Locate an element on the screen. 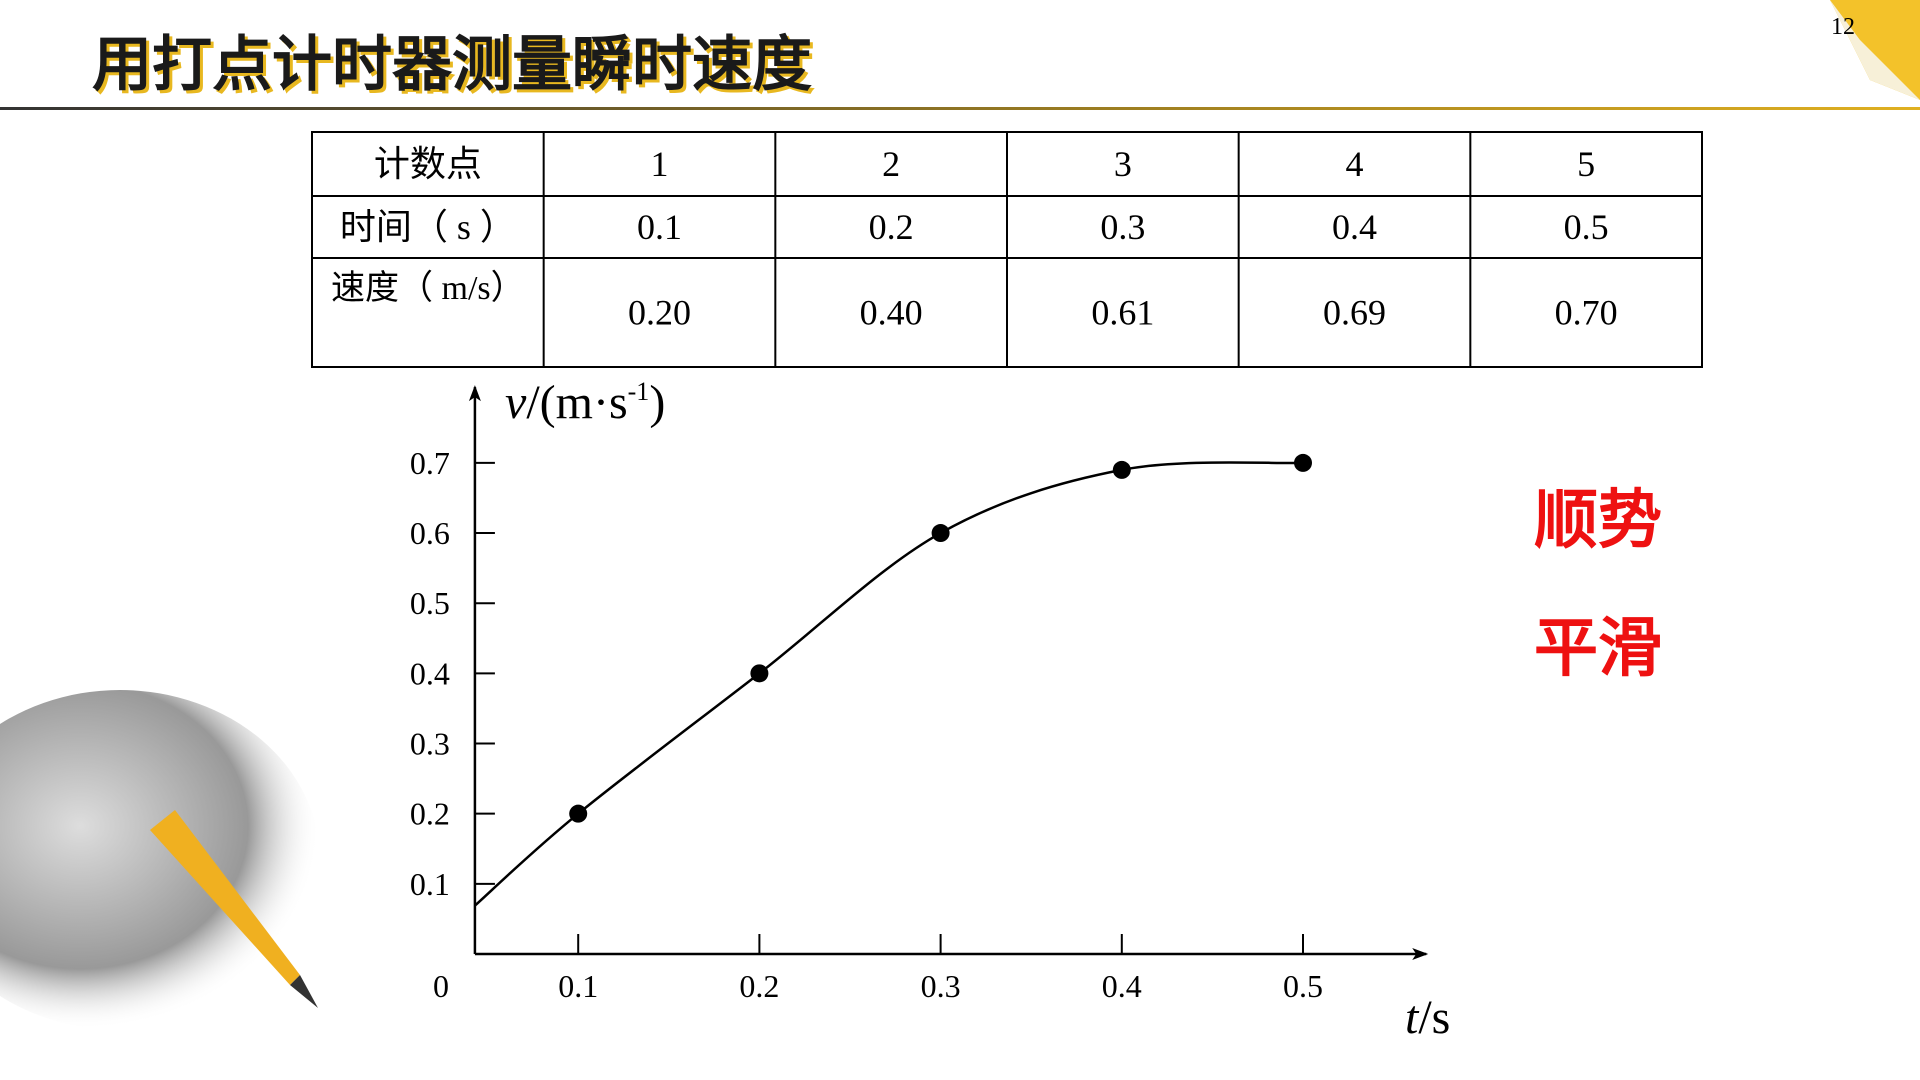 The height and width of the screenshot is (1080, 1920). table-cell: 4 is located at coordinates (1355, 164).